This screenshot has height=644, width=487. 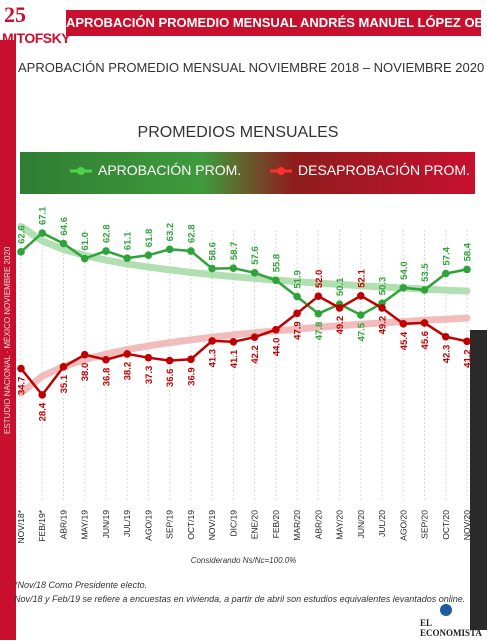 I want to click on brand-label: EL ECONOMISTA, so click(x=451, y=628).